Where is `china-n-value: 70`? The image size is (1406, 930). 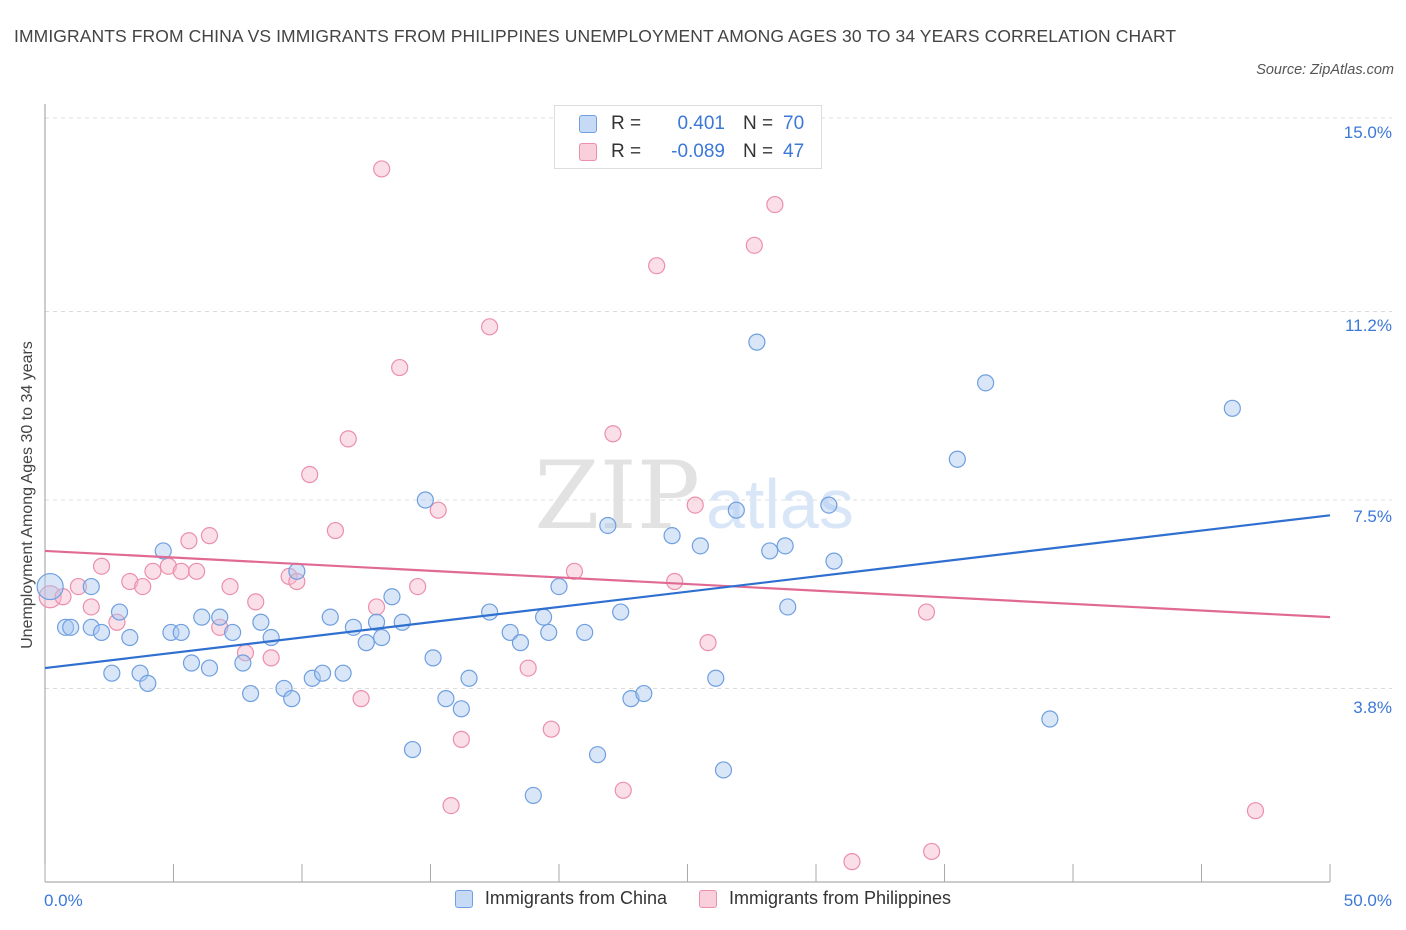 china-n-value: 70 is located at coordinates (794, 123).